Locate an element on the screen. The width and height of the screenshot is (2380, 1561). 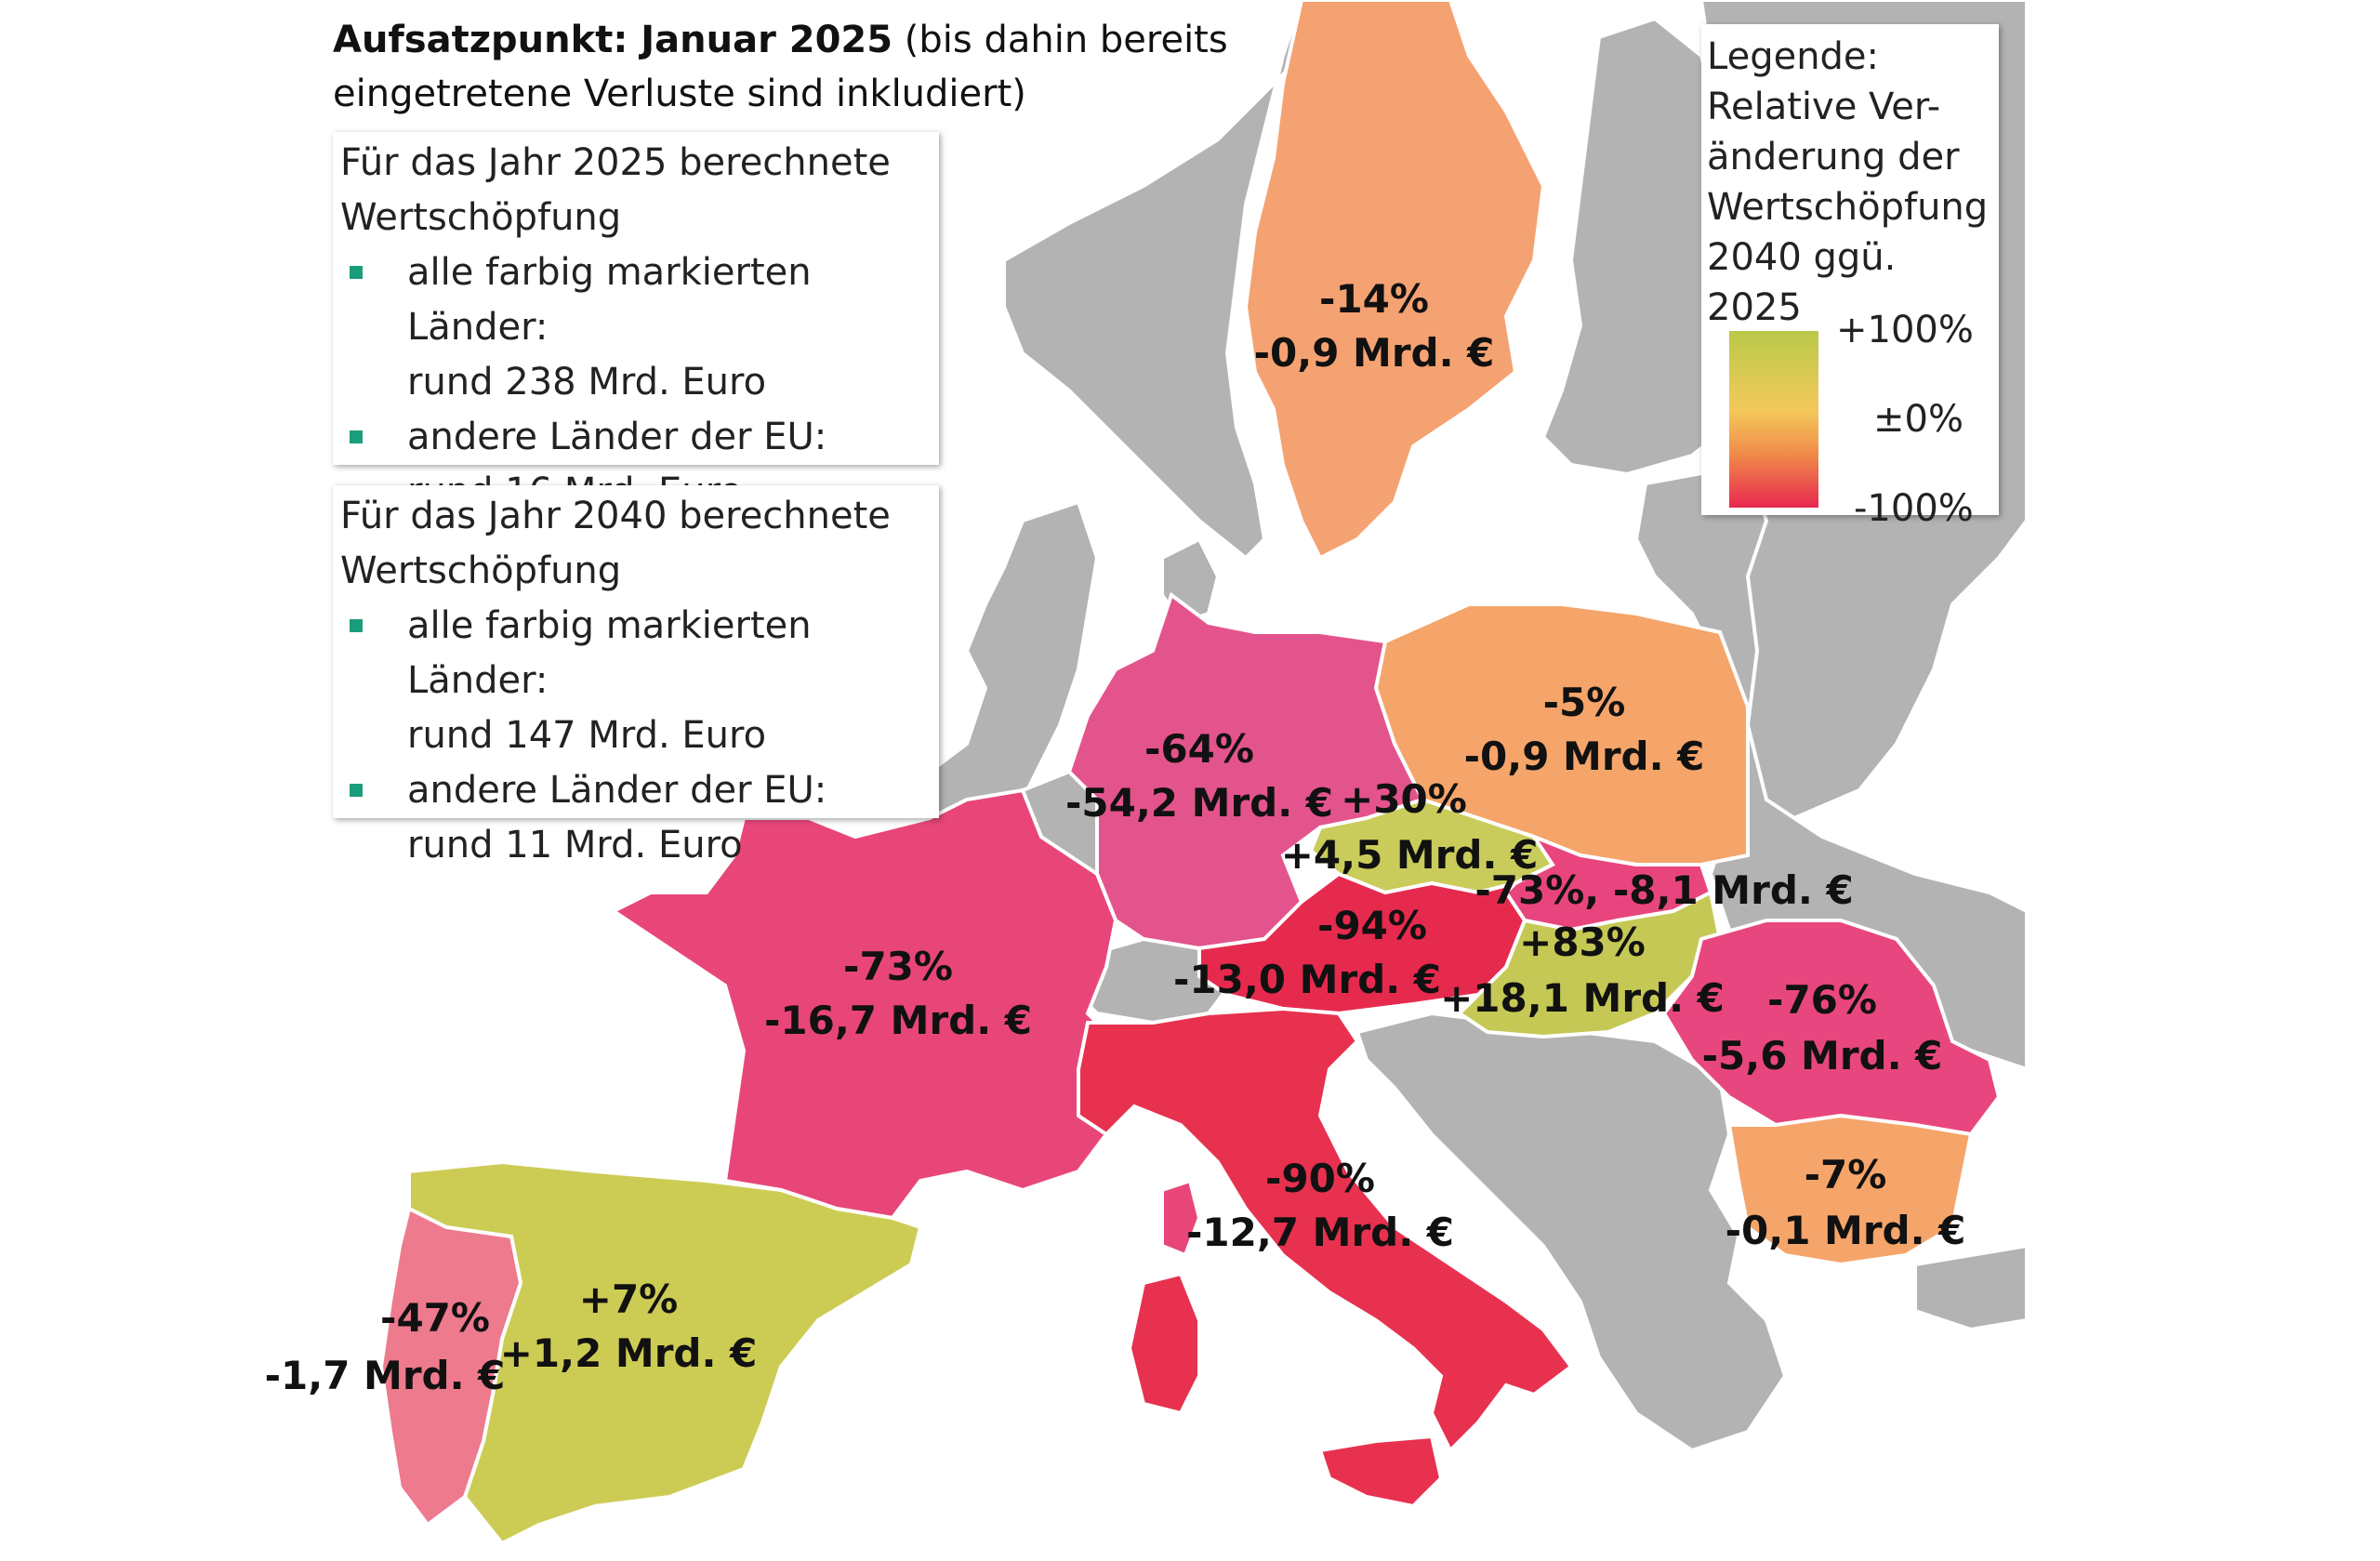
label-hungary-pct: +83% is located at coordinates (1582, 942).